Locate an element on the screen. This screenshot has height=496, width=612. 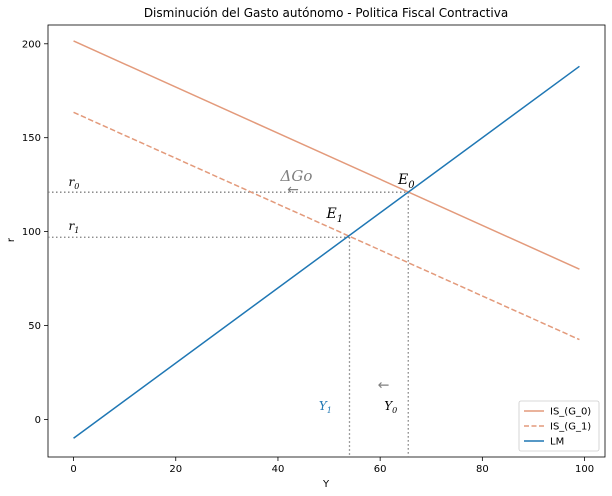
legend-label-1: IS_(G_0) is located at coordinates (570, 412).